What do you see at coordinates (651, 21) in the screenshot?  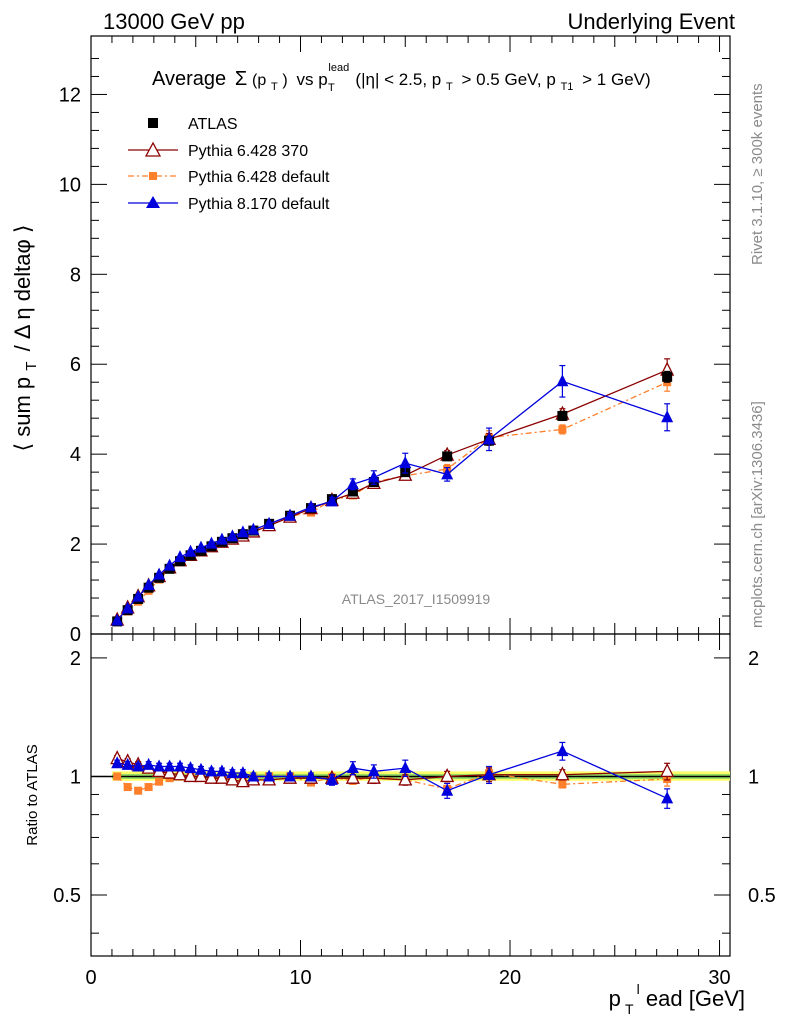 I see `header-right: Underlying Event` at bounding box center [651, 21].